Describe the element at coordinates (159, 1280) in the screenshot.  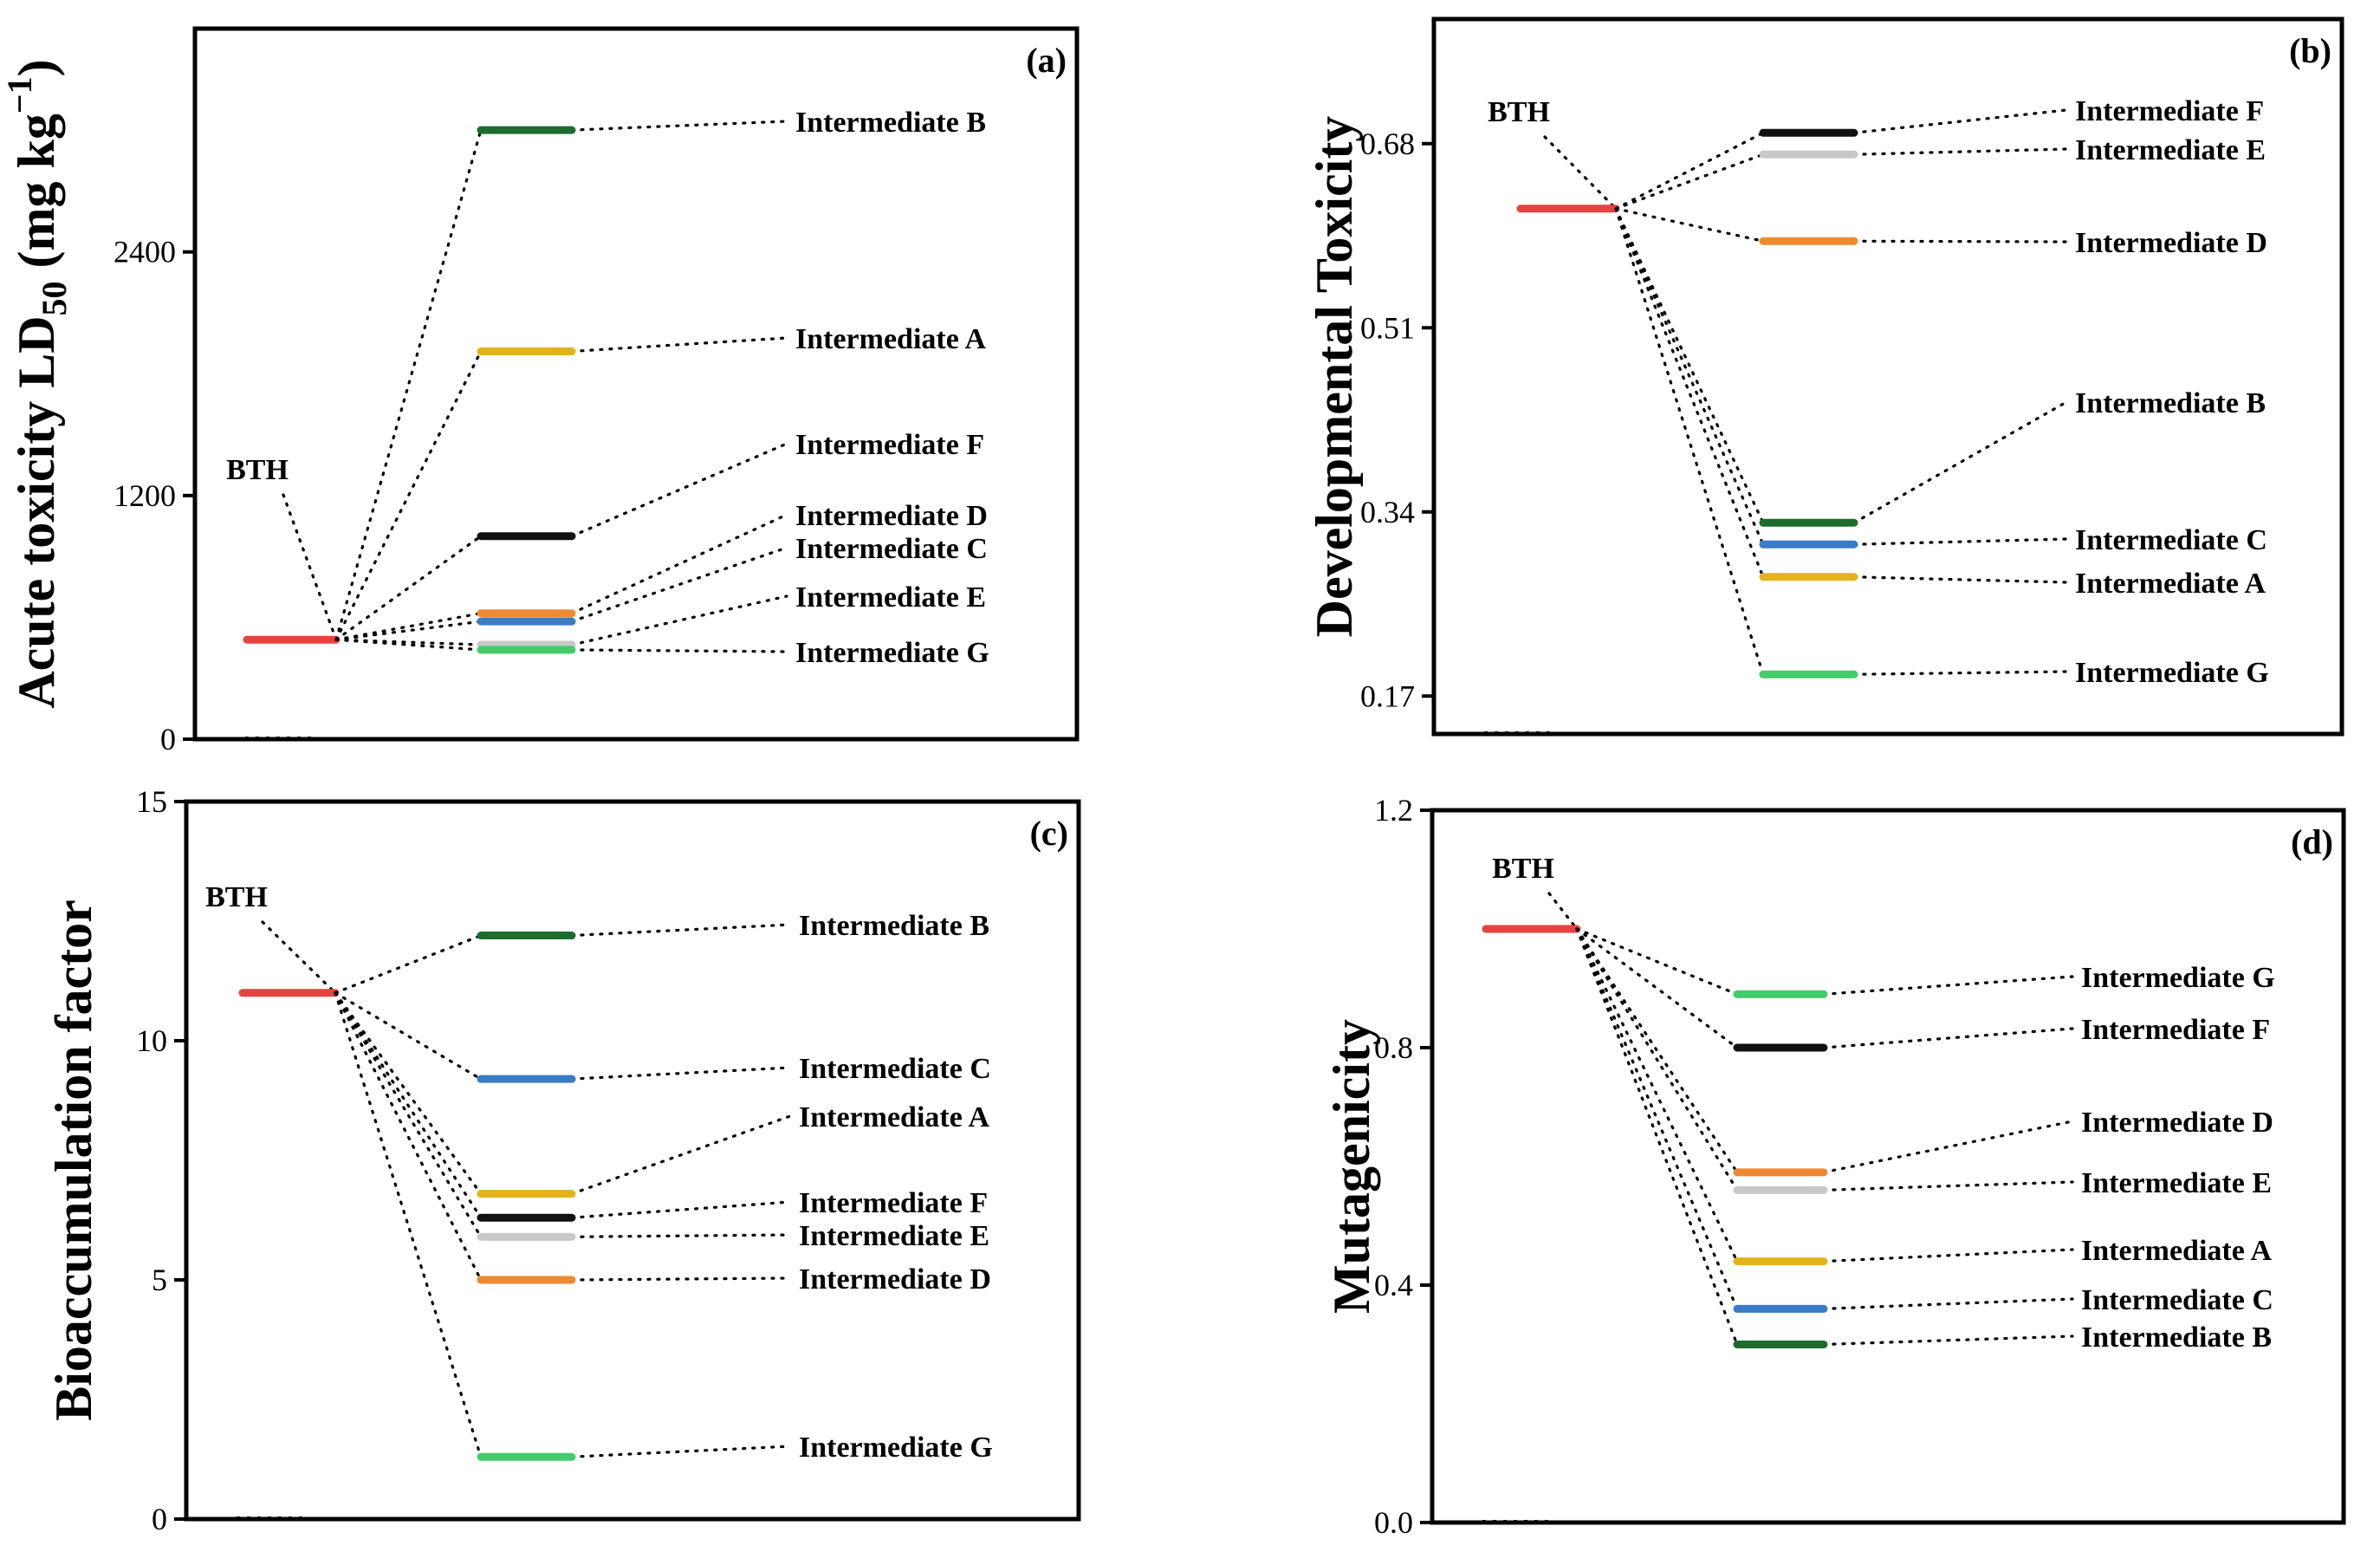
I see `y-tick-label: 5` at that location.